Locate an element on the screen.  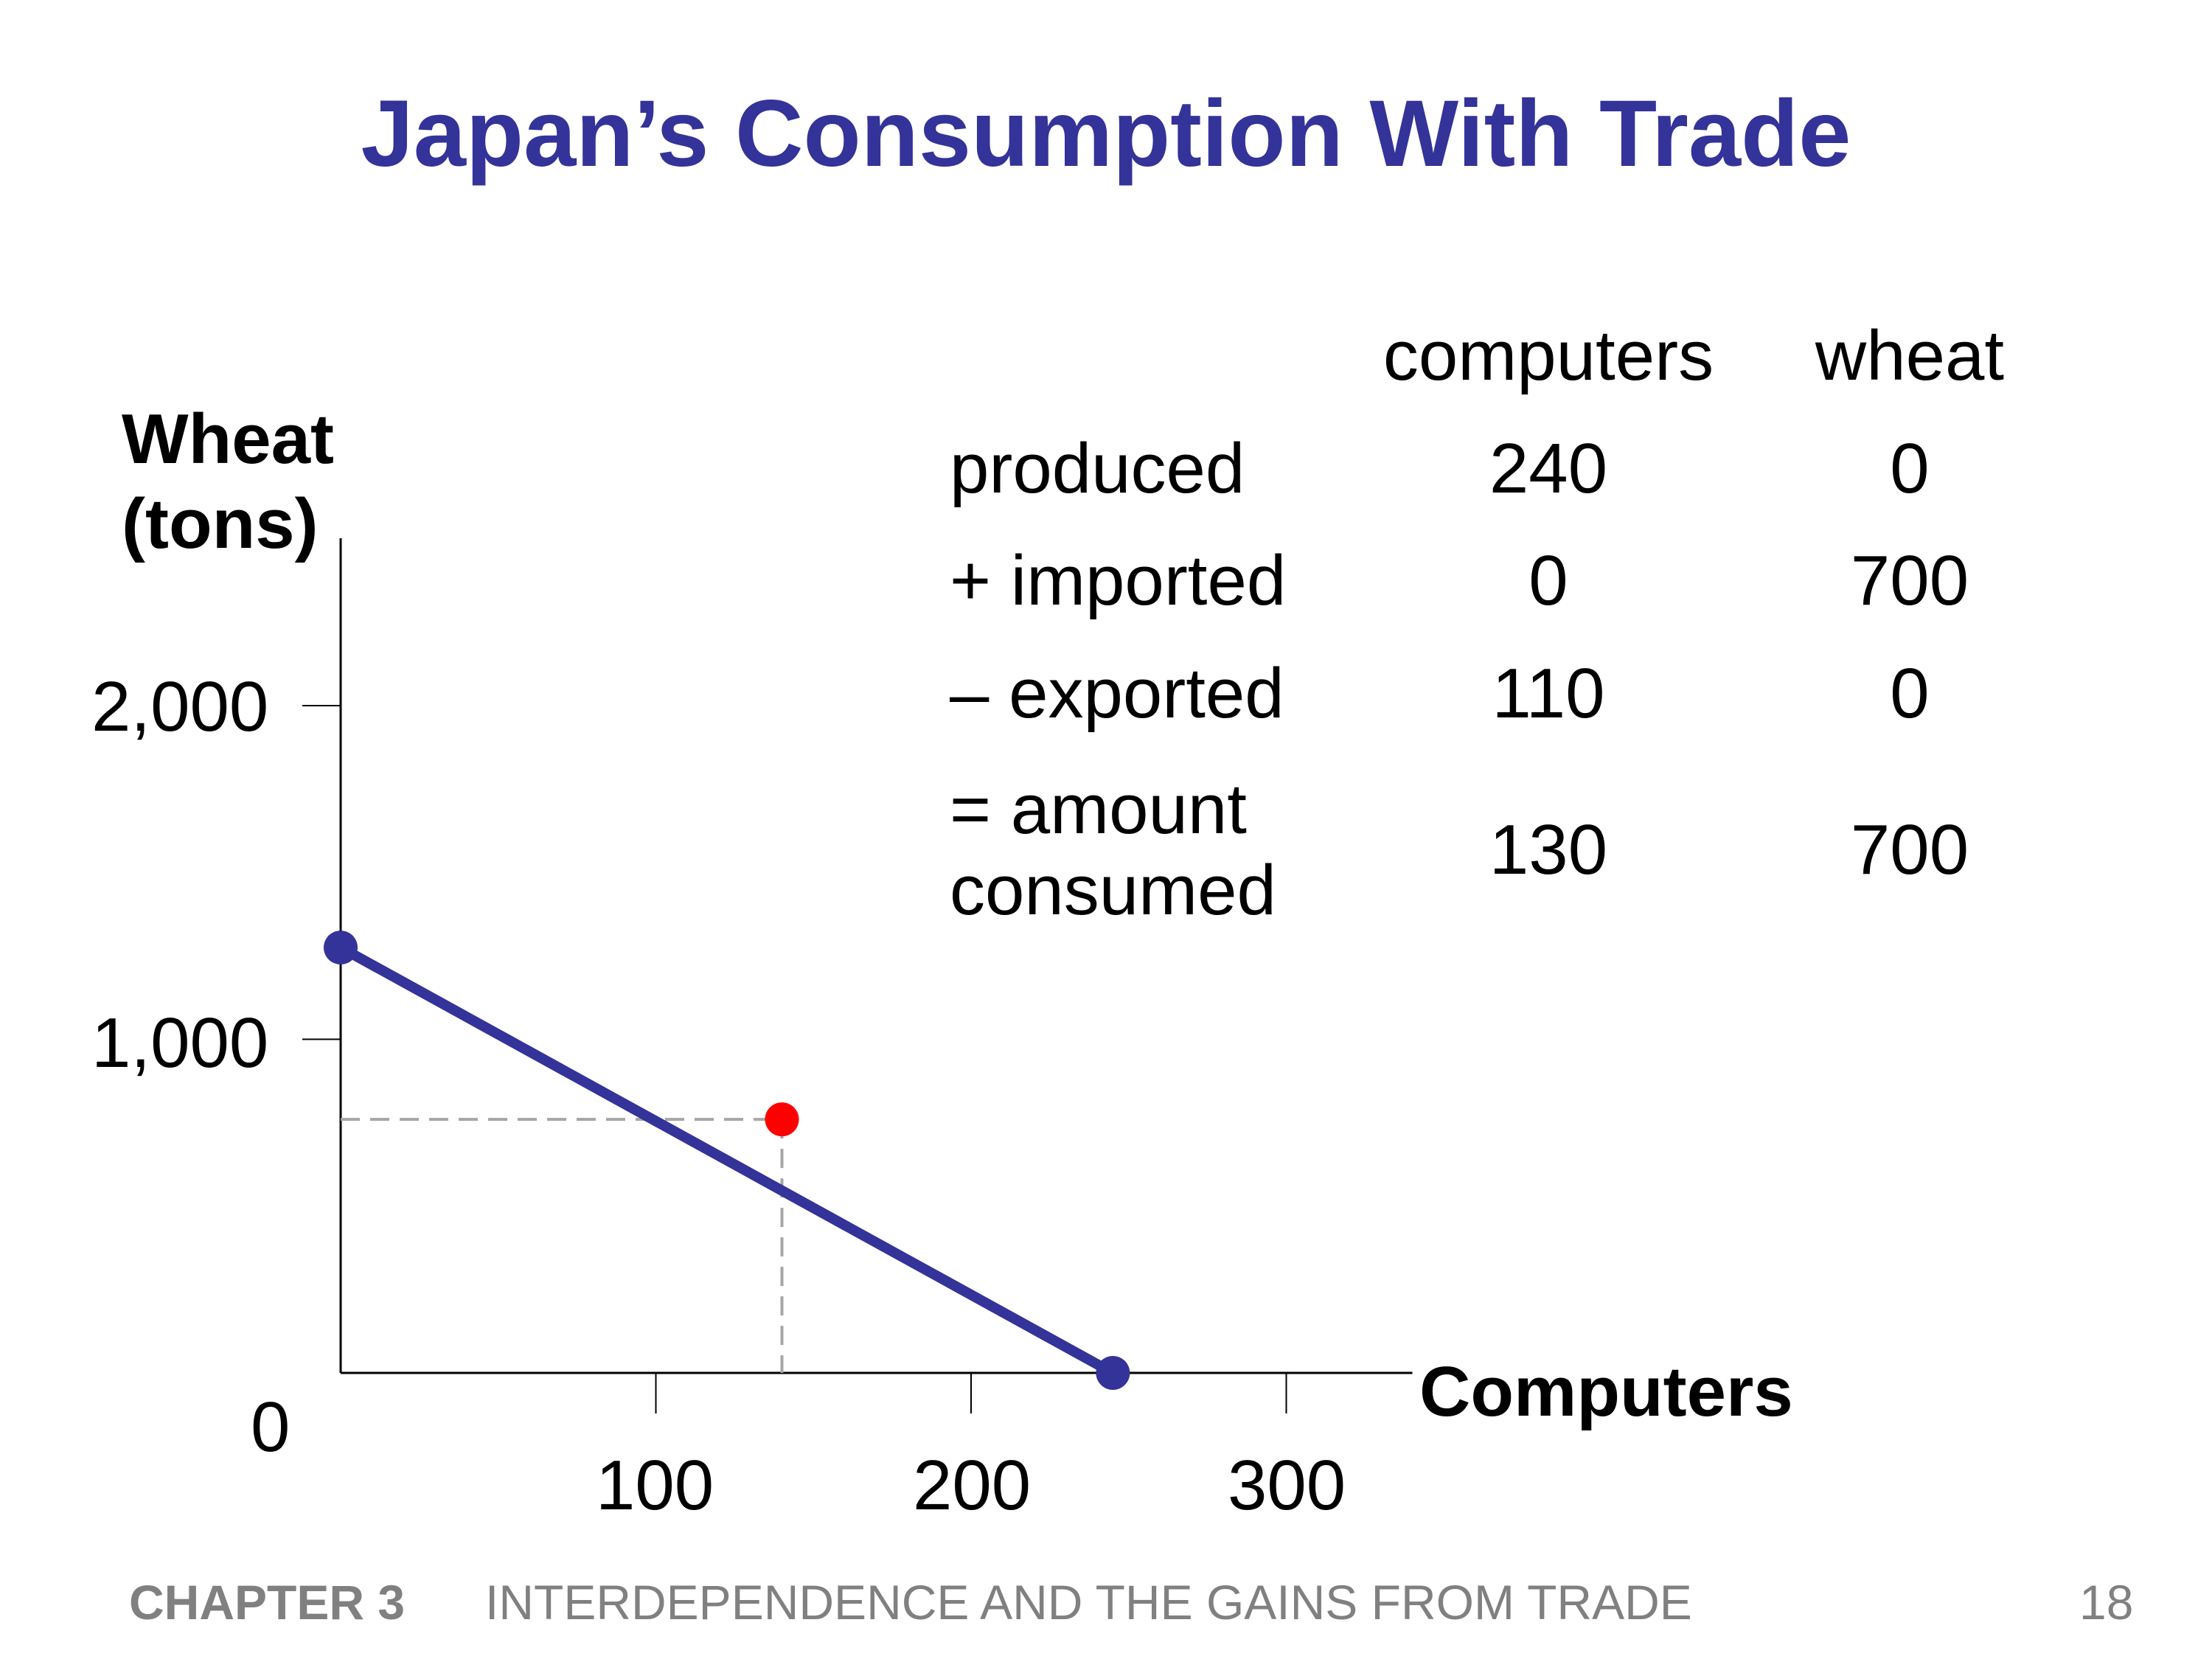
table-header-wheat: wheat is located at coordinates (1910, 355).